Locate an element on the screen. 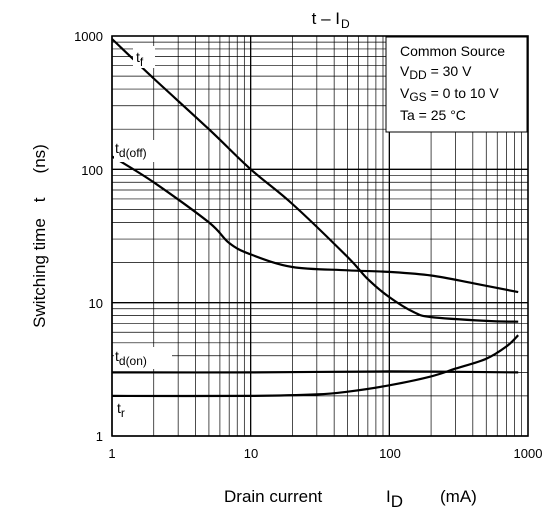  y-tick-label: 1 is located at coordinates (99, 436).